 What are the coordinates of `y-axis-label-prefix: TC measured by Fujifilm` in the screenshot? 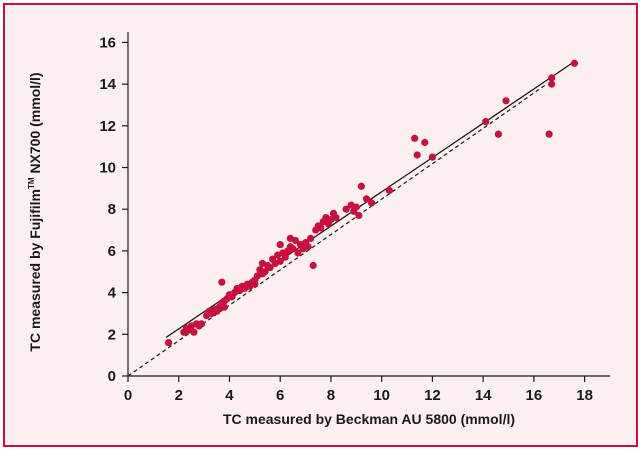 It's located at (35, 270).